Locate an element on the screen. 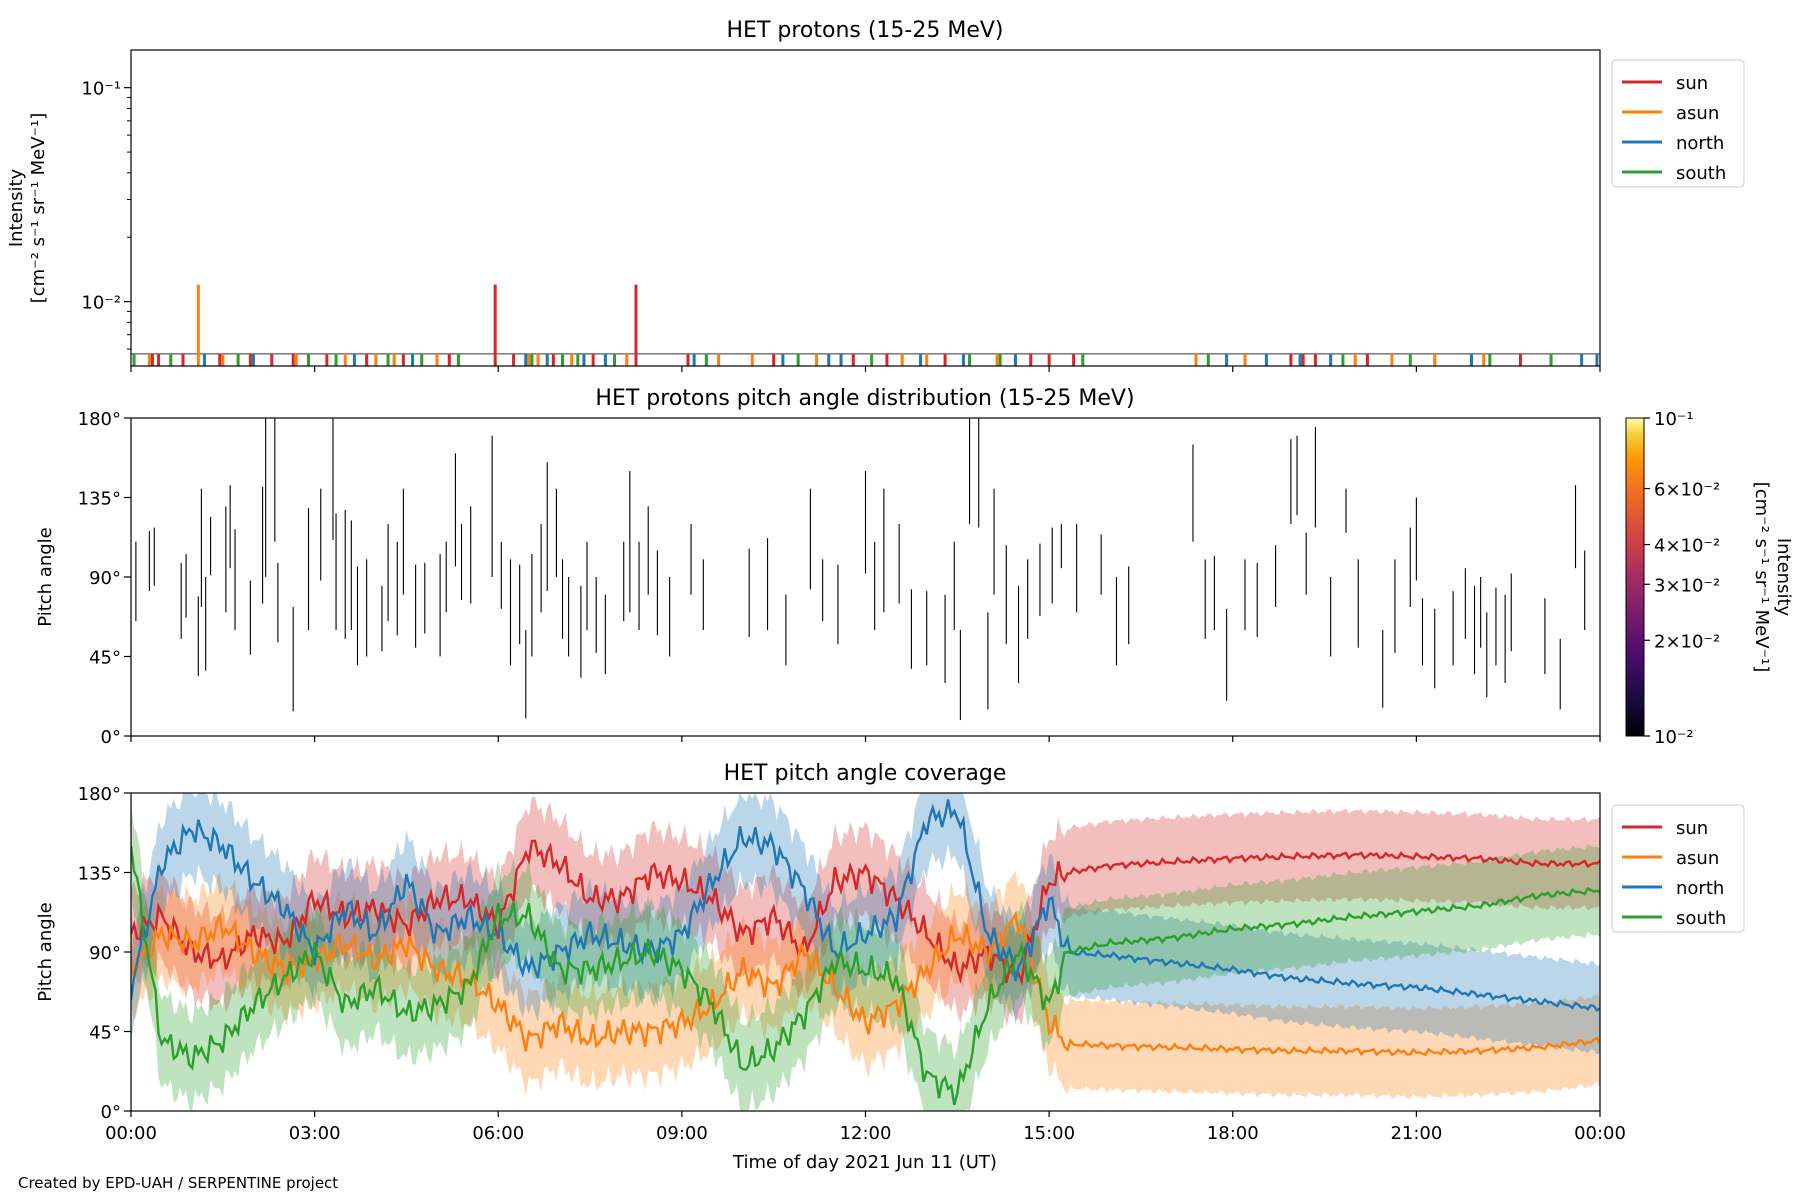  x-tick-label: 15:00 is located at coordinates (1049, 1133).